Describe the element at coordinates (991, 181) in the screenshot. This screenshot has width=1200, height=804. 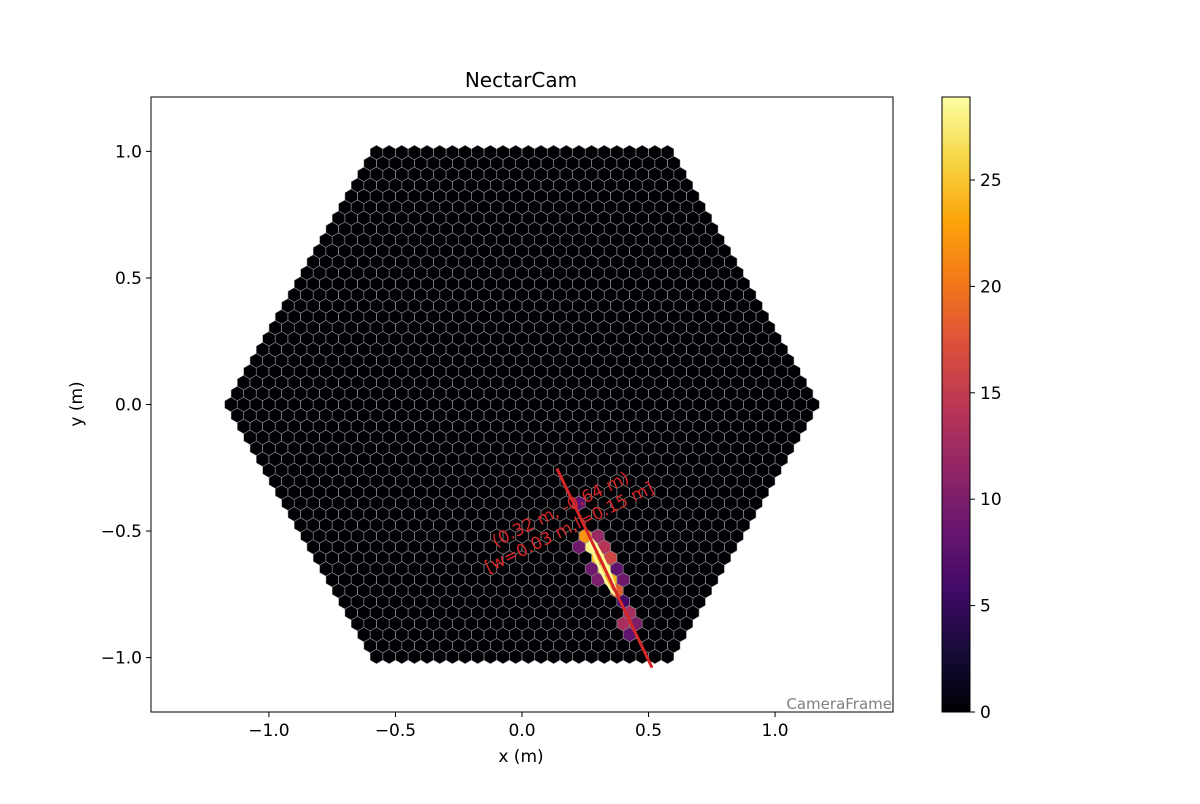
I see `colorbar-tick-label: 25` at that location.